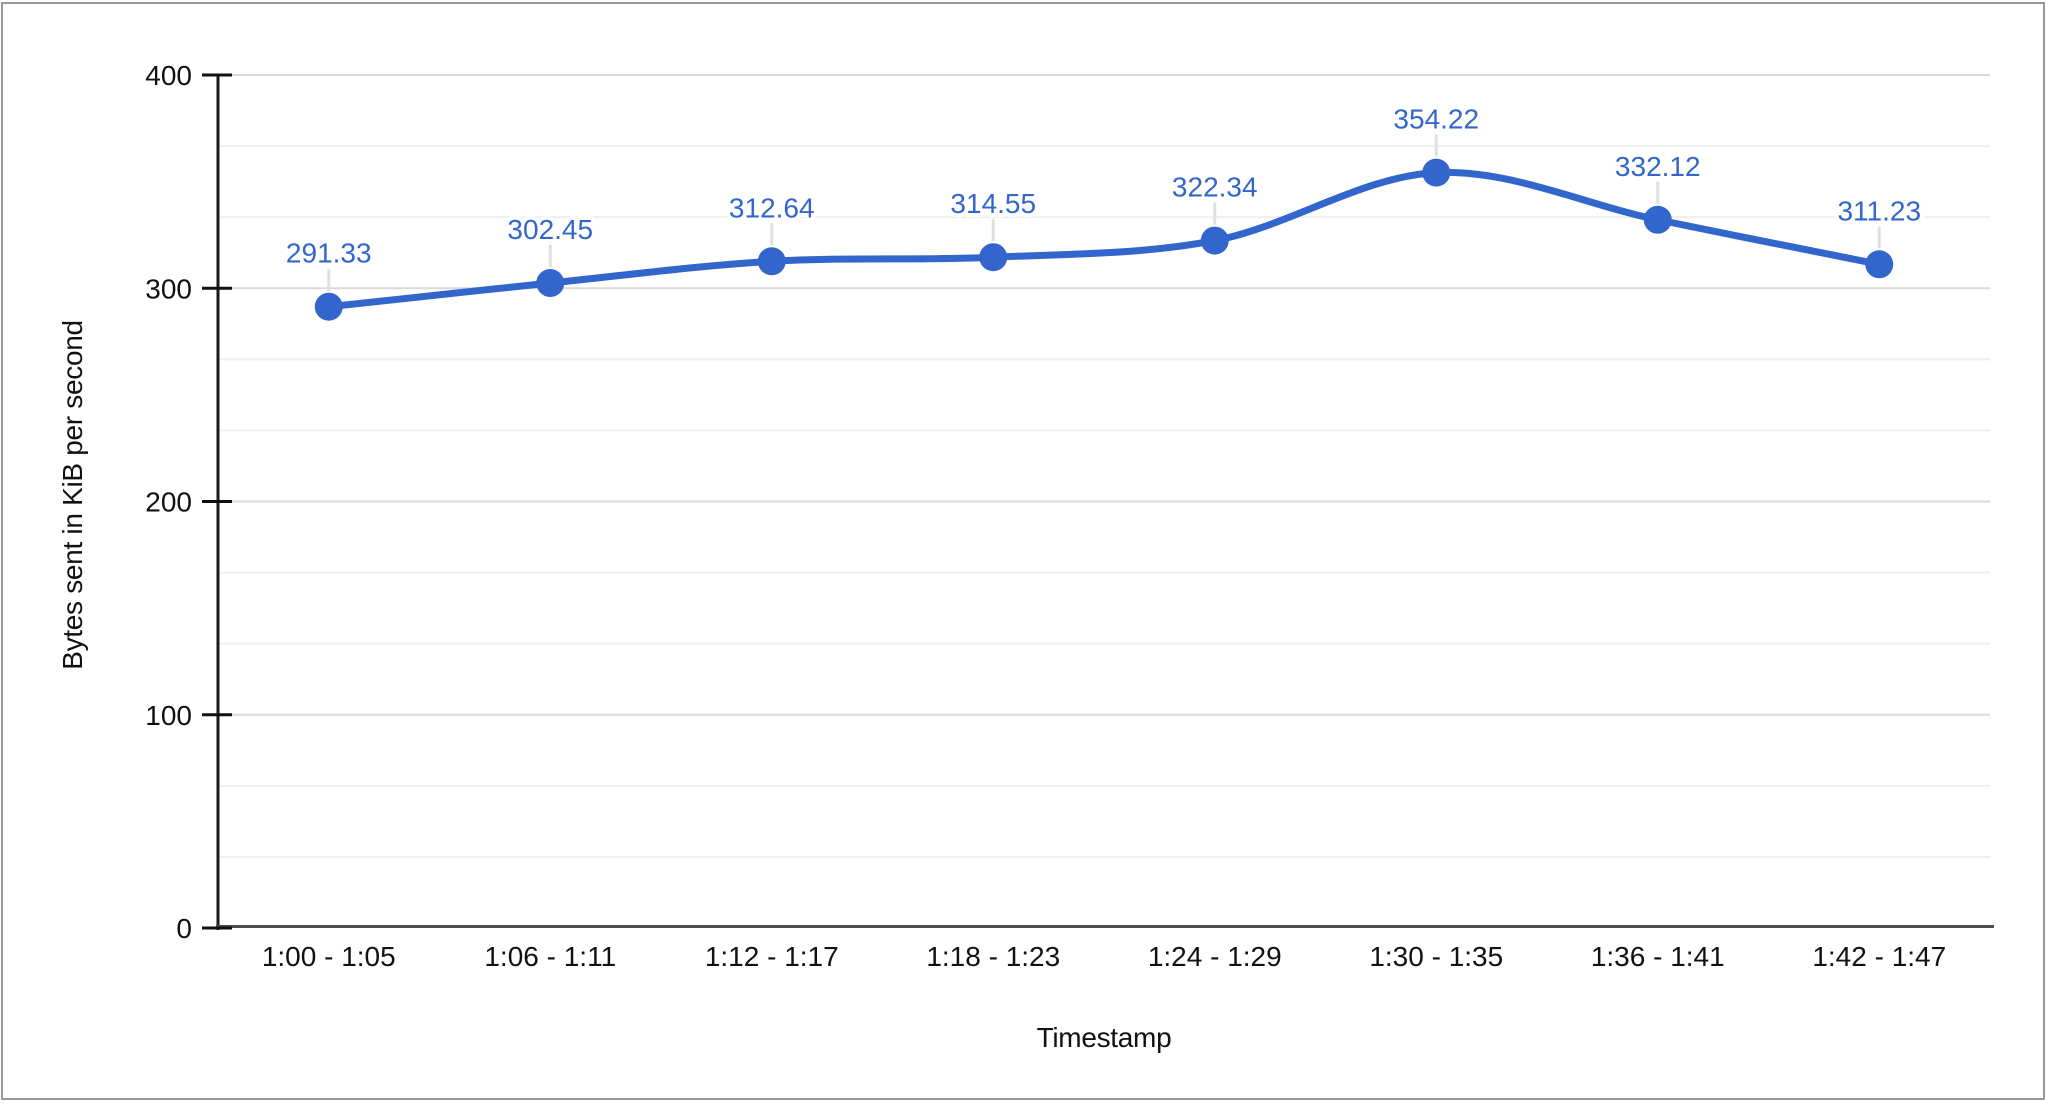 The width and height of the screenshot is (2054, 1112). What do you see at coordinates (168, 715) in the screenshot?
I see `y-tick-label: 100` at bounding box center [168, 715].